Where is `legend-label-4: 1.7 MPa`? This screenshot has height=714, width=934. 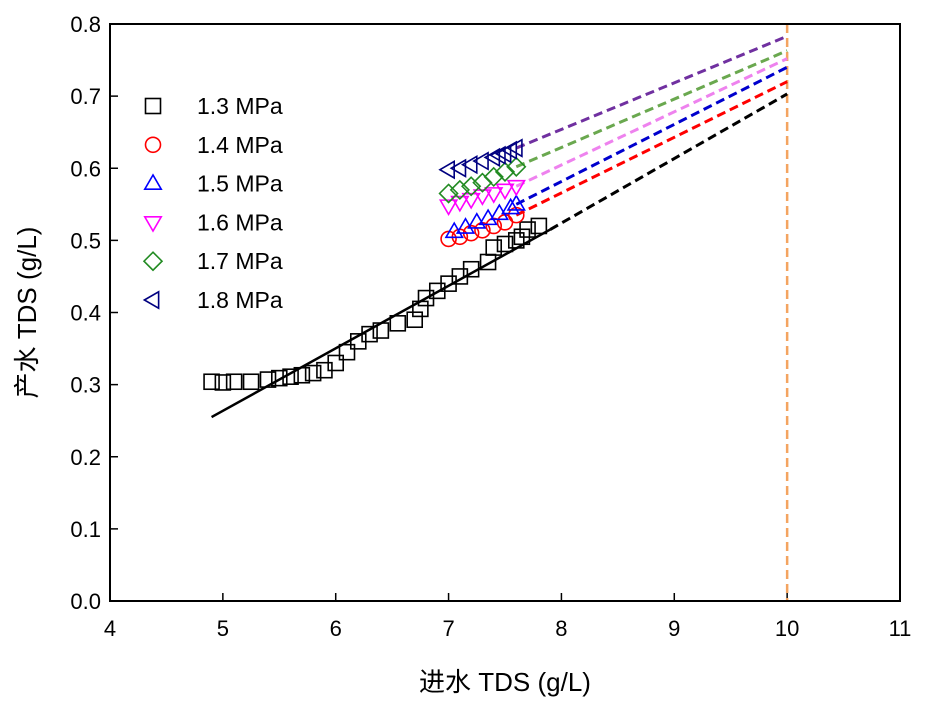
legend-label-4: 1.7 MPa is located at coordinates (240, 261).